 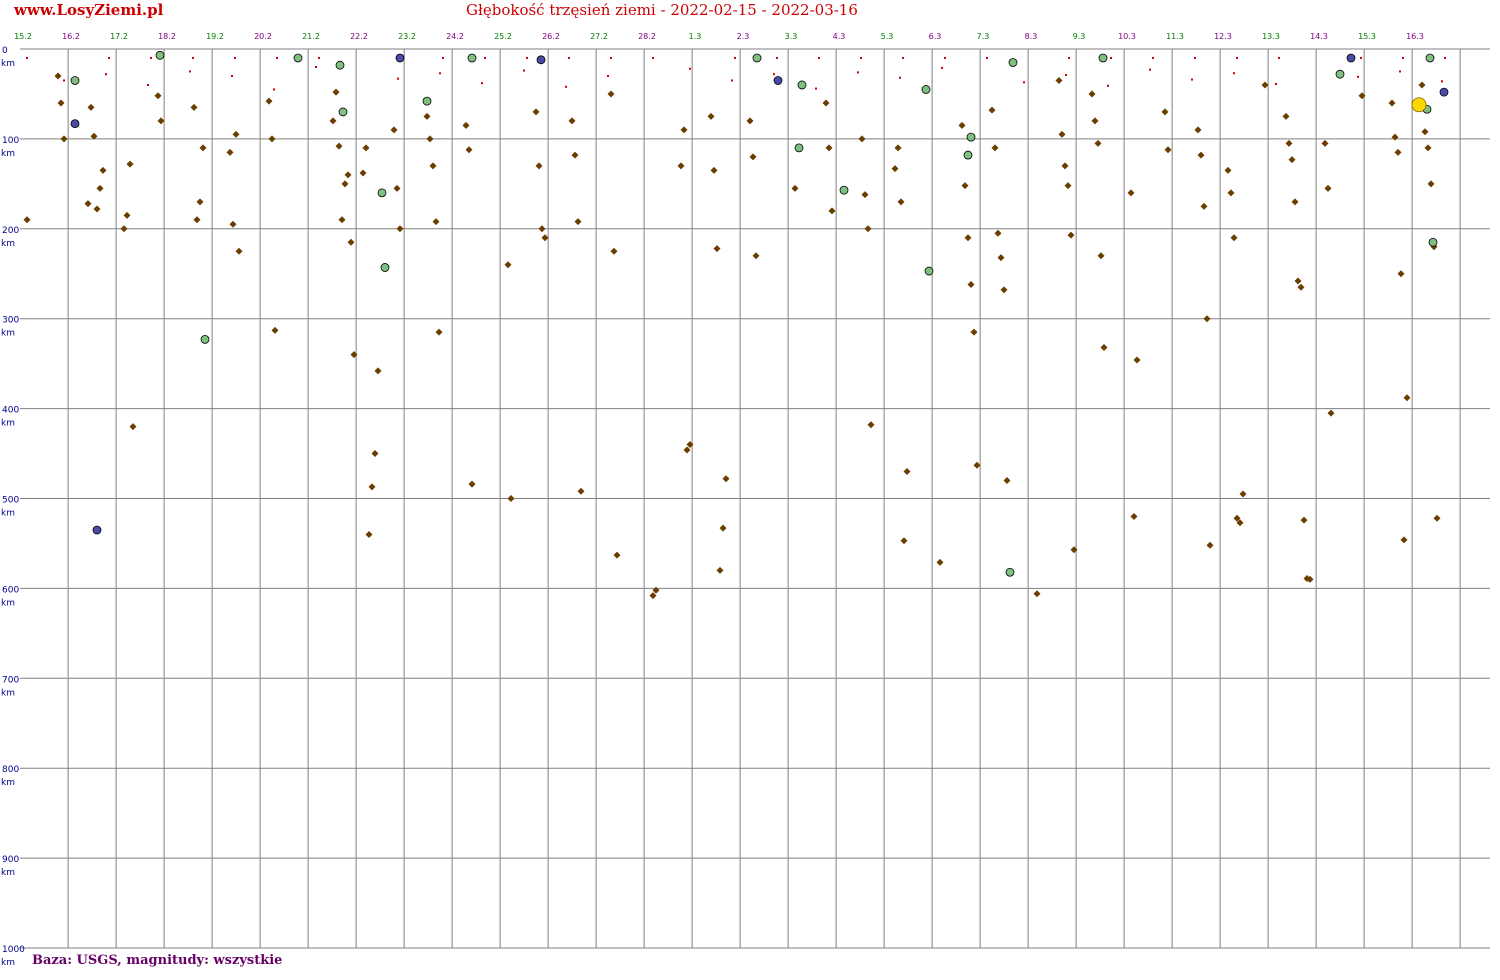 What do you see at coordinates (1031, 36) in the screenshot?
I see `date-tick-label: 8.3` at bounding box center [1031, 36].